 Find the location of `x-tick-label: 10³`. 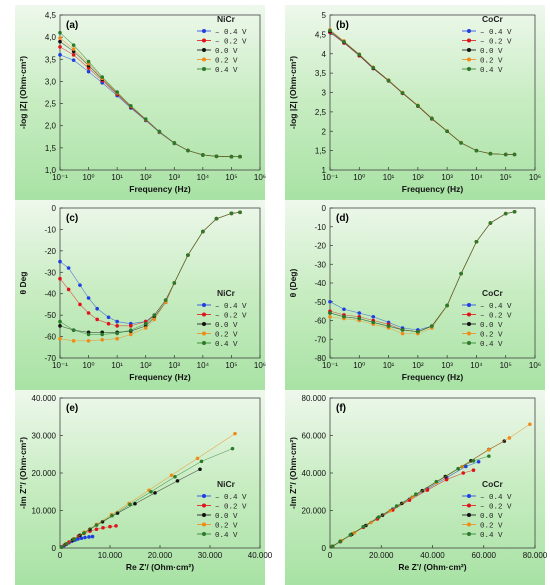

x-tick-label: 10³ is located at coordinates (447, 365).